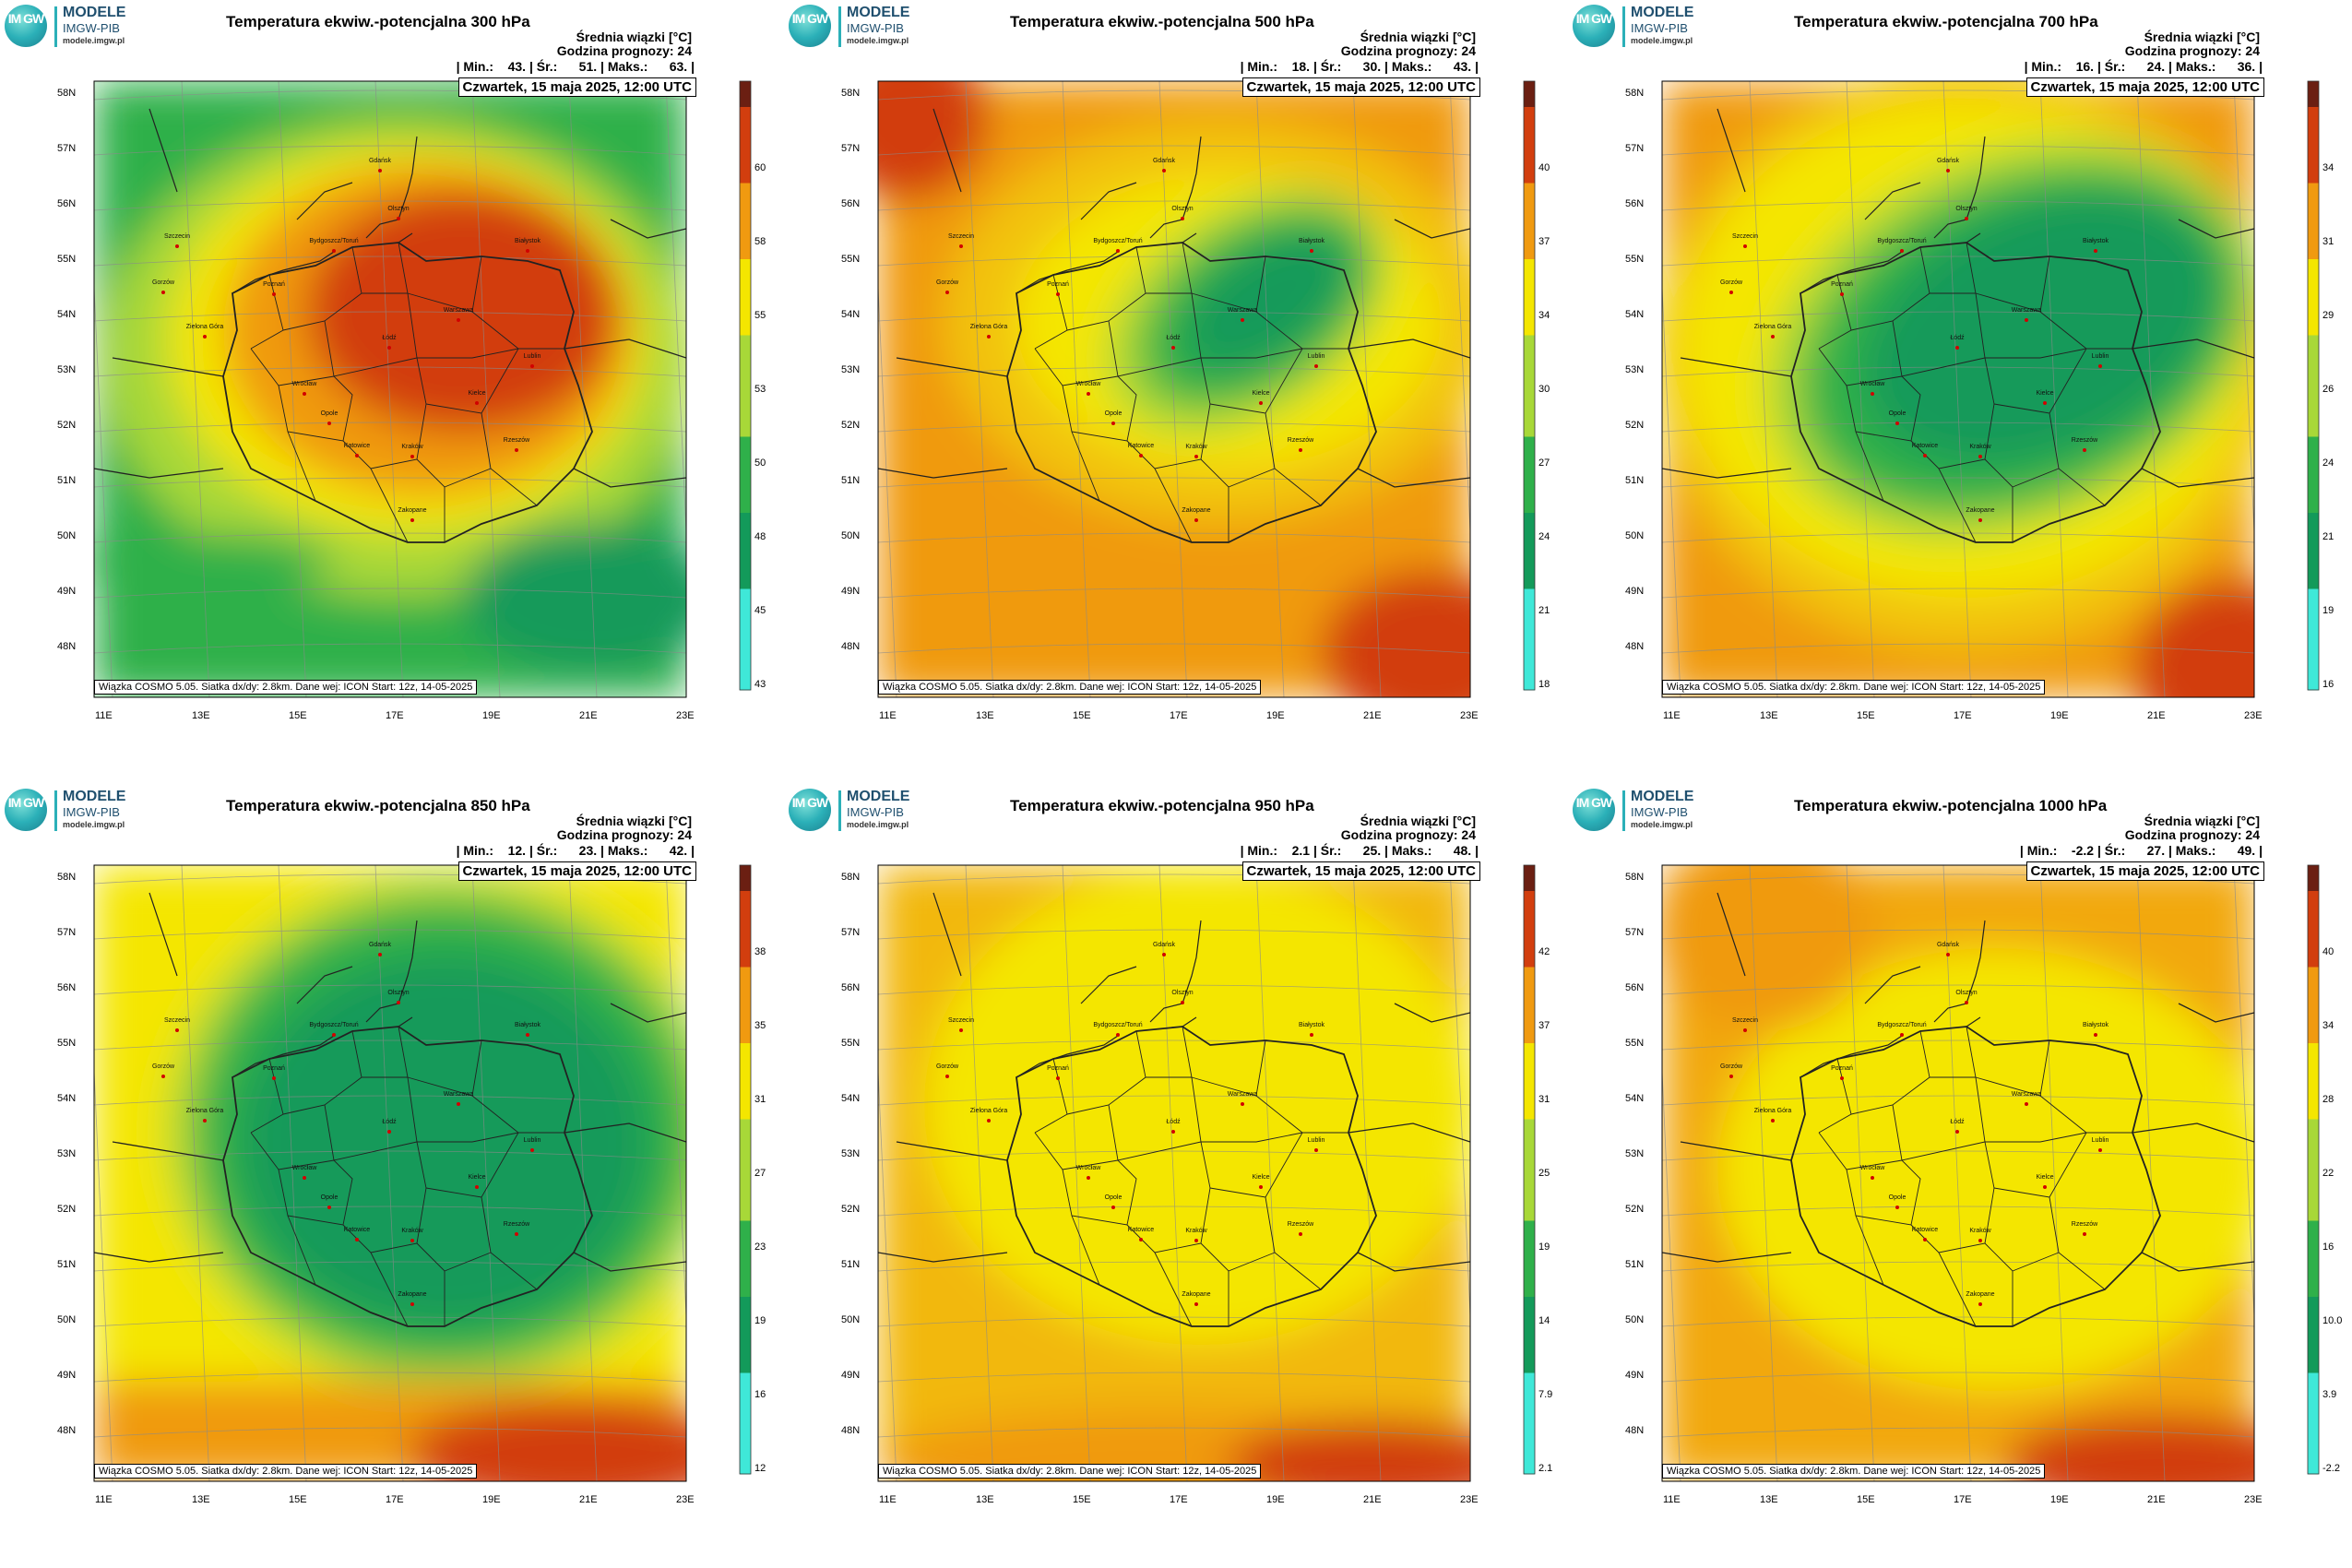 This screenshot has height=1568, width=2352. Describe the element at coordinates (1544, 1173) in the screenshot. I see `colorbar-tick-label: 25` at that location.